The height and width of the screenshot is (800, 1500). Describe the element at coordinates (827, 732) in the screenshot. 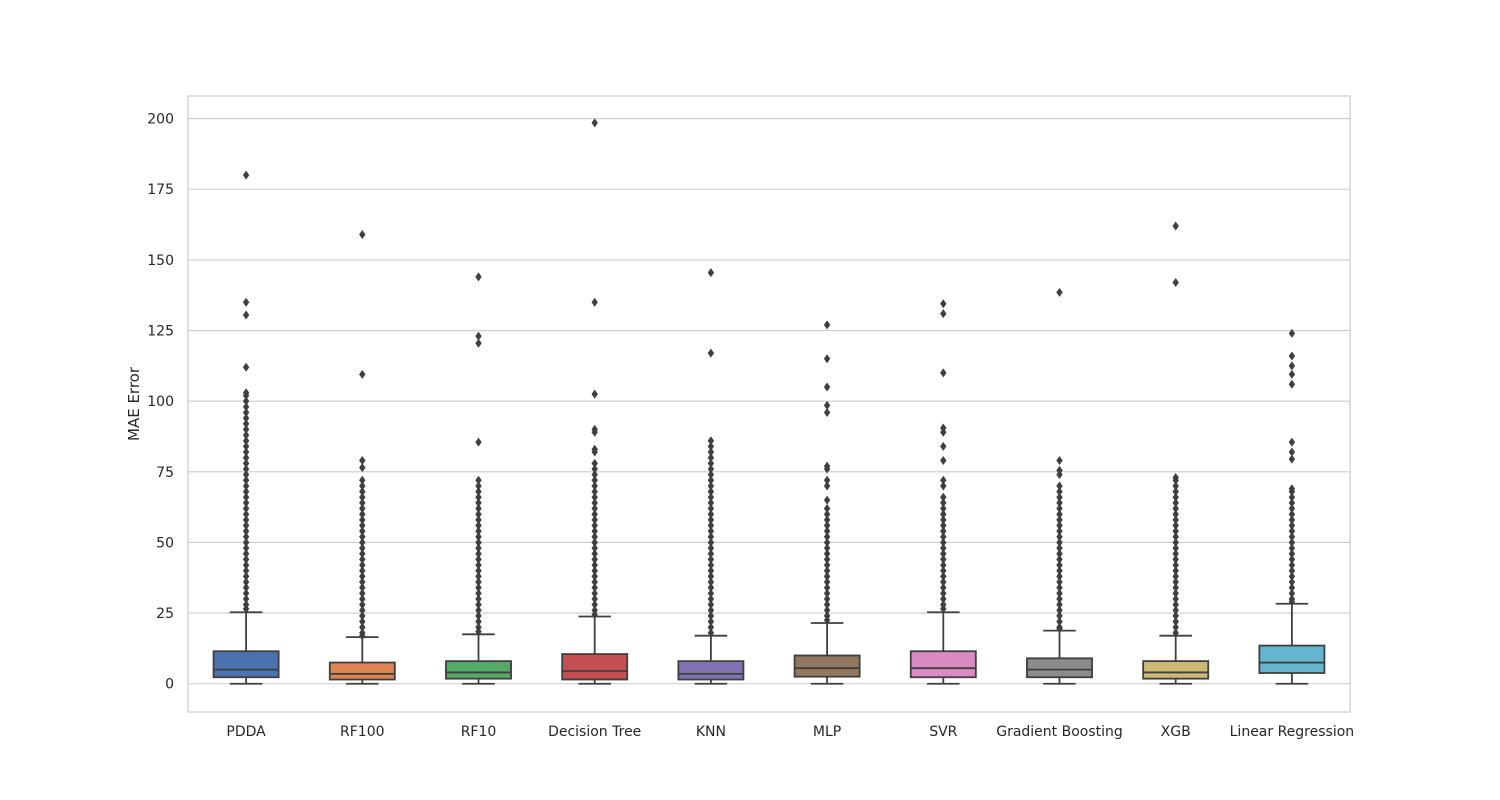

I see `x-tick-label: MLP` at that location.